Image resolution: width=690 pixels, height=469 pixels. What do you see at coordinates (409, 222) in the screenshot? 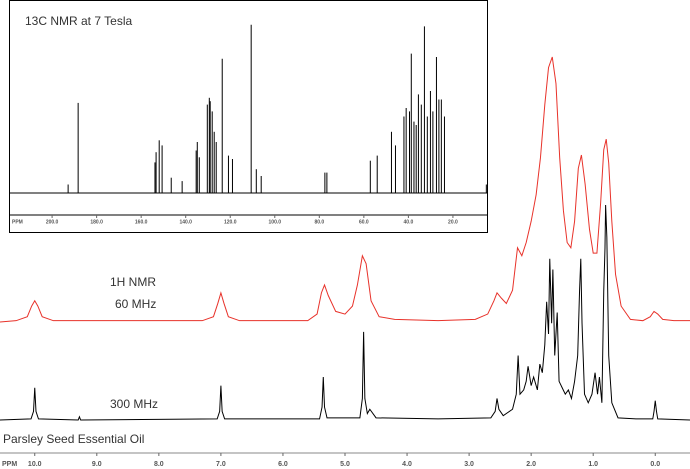
I see `x-tick-label: 40.0` at bounding box center [409, 222].